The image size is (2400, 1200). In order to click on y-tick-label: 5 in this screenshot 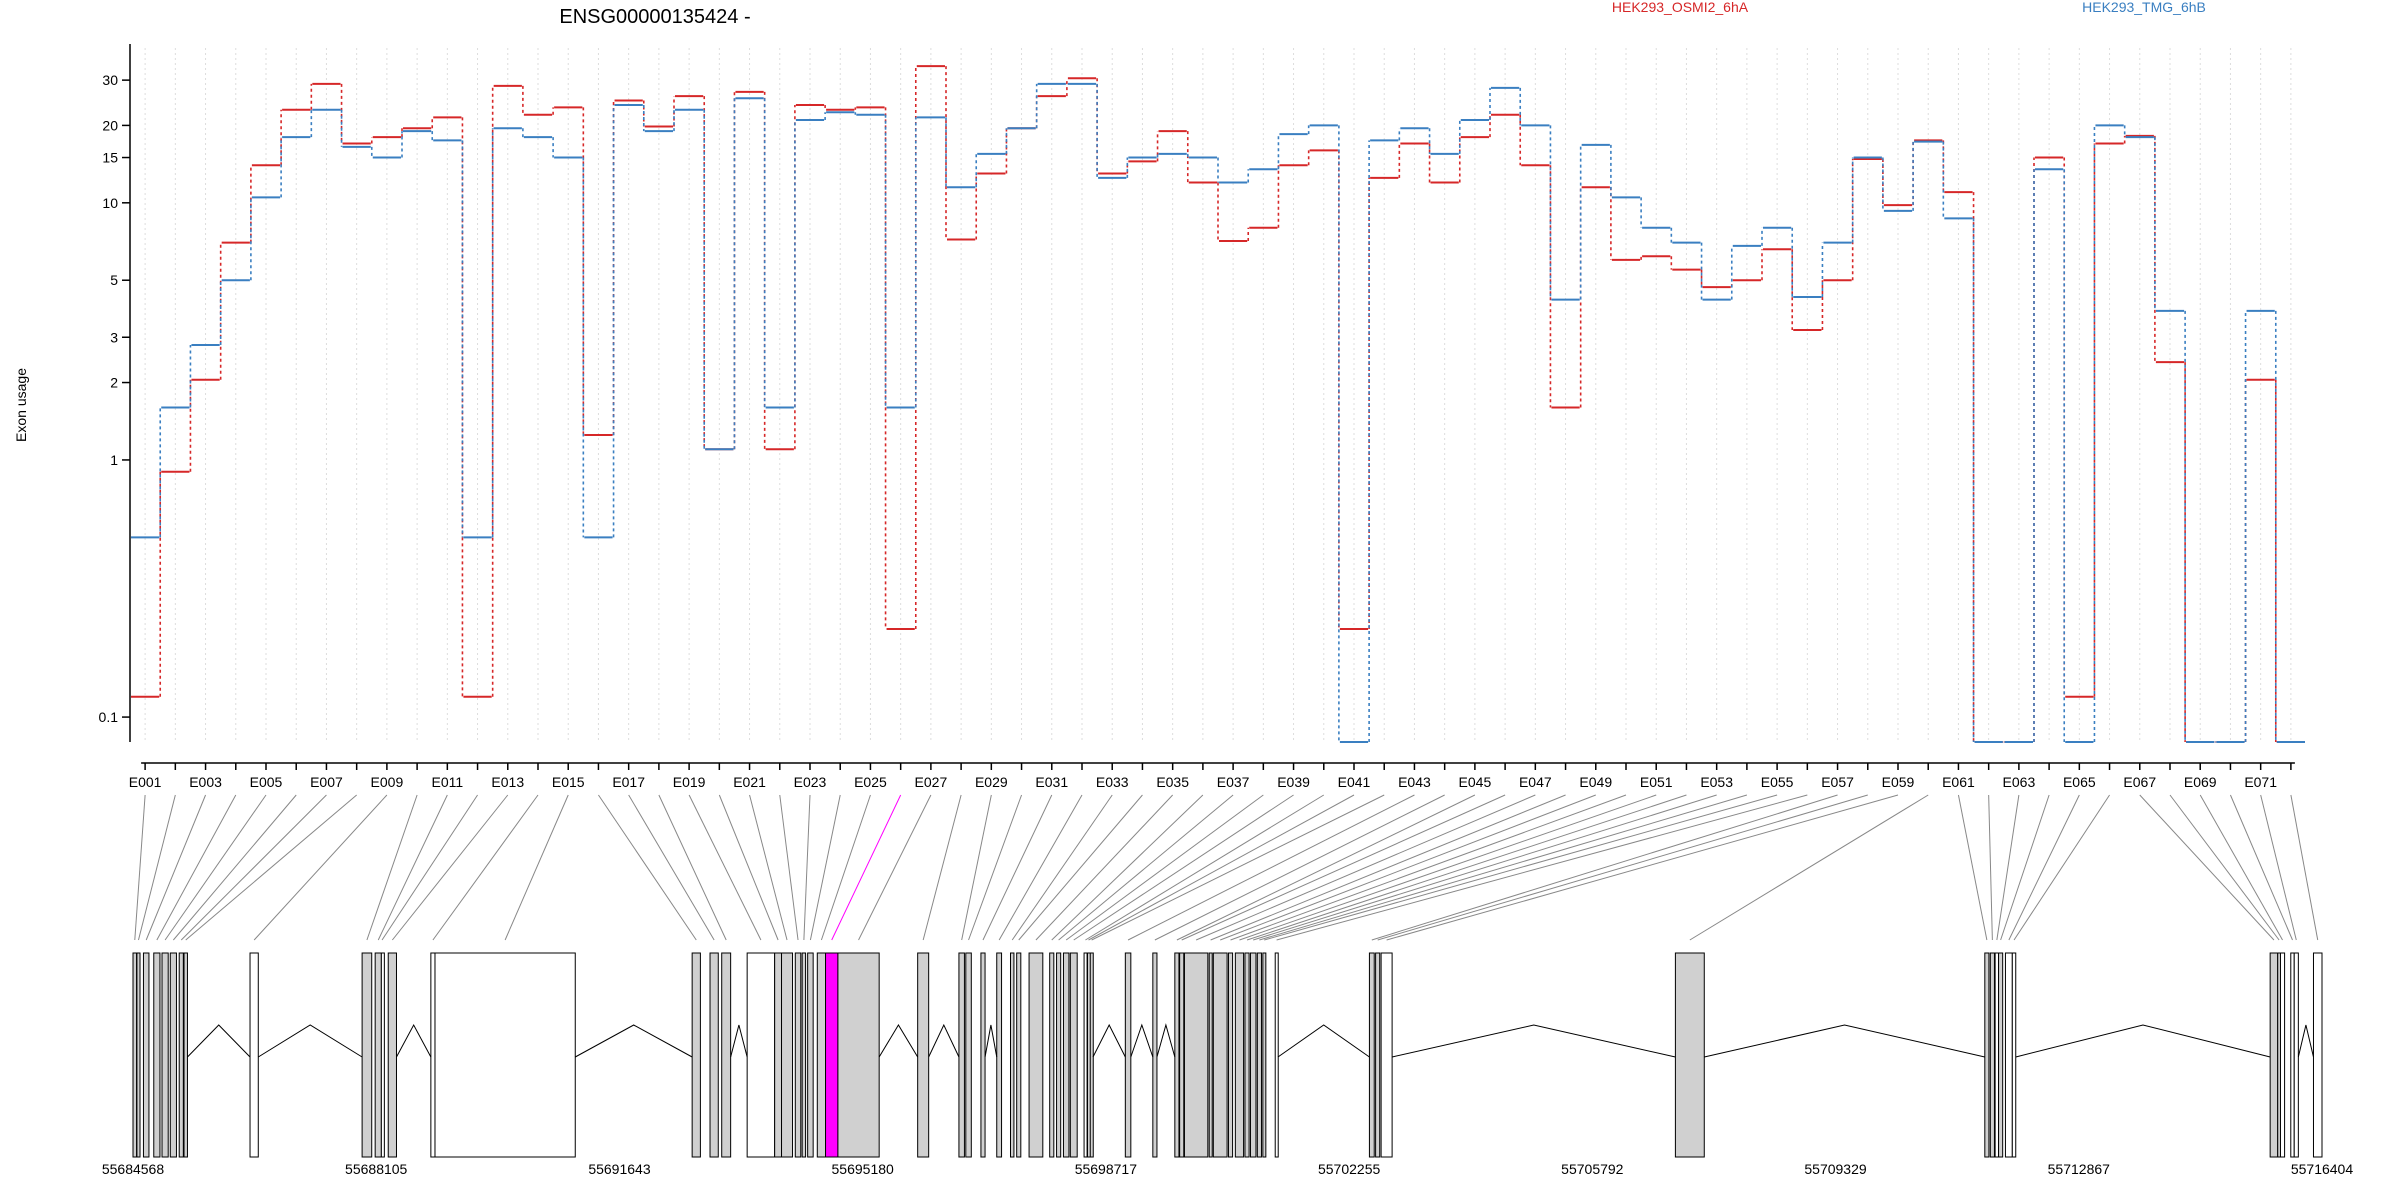, I will do `click(114, 280)`.